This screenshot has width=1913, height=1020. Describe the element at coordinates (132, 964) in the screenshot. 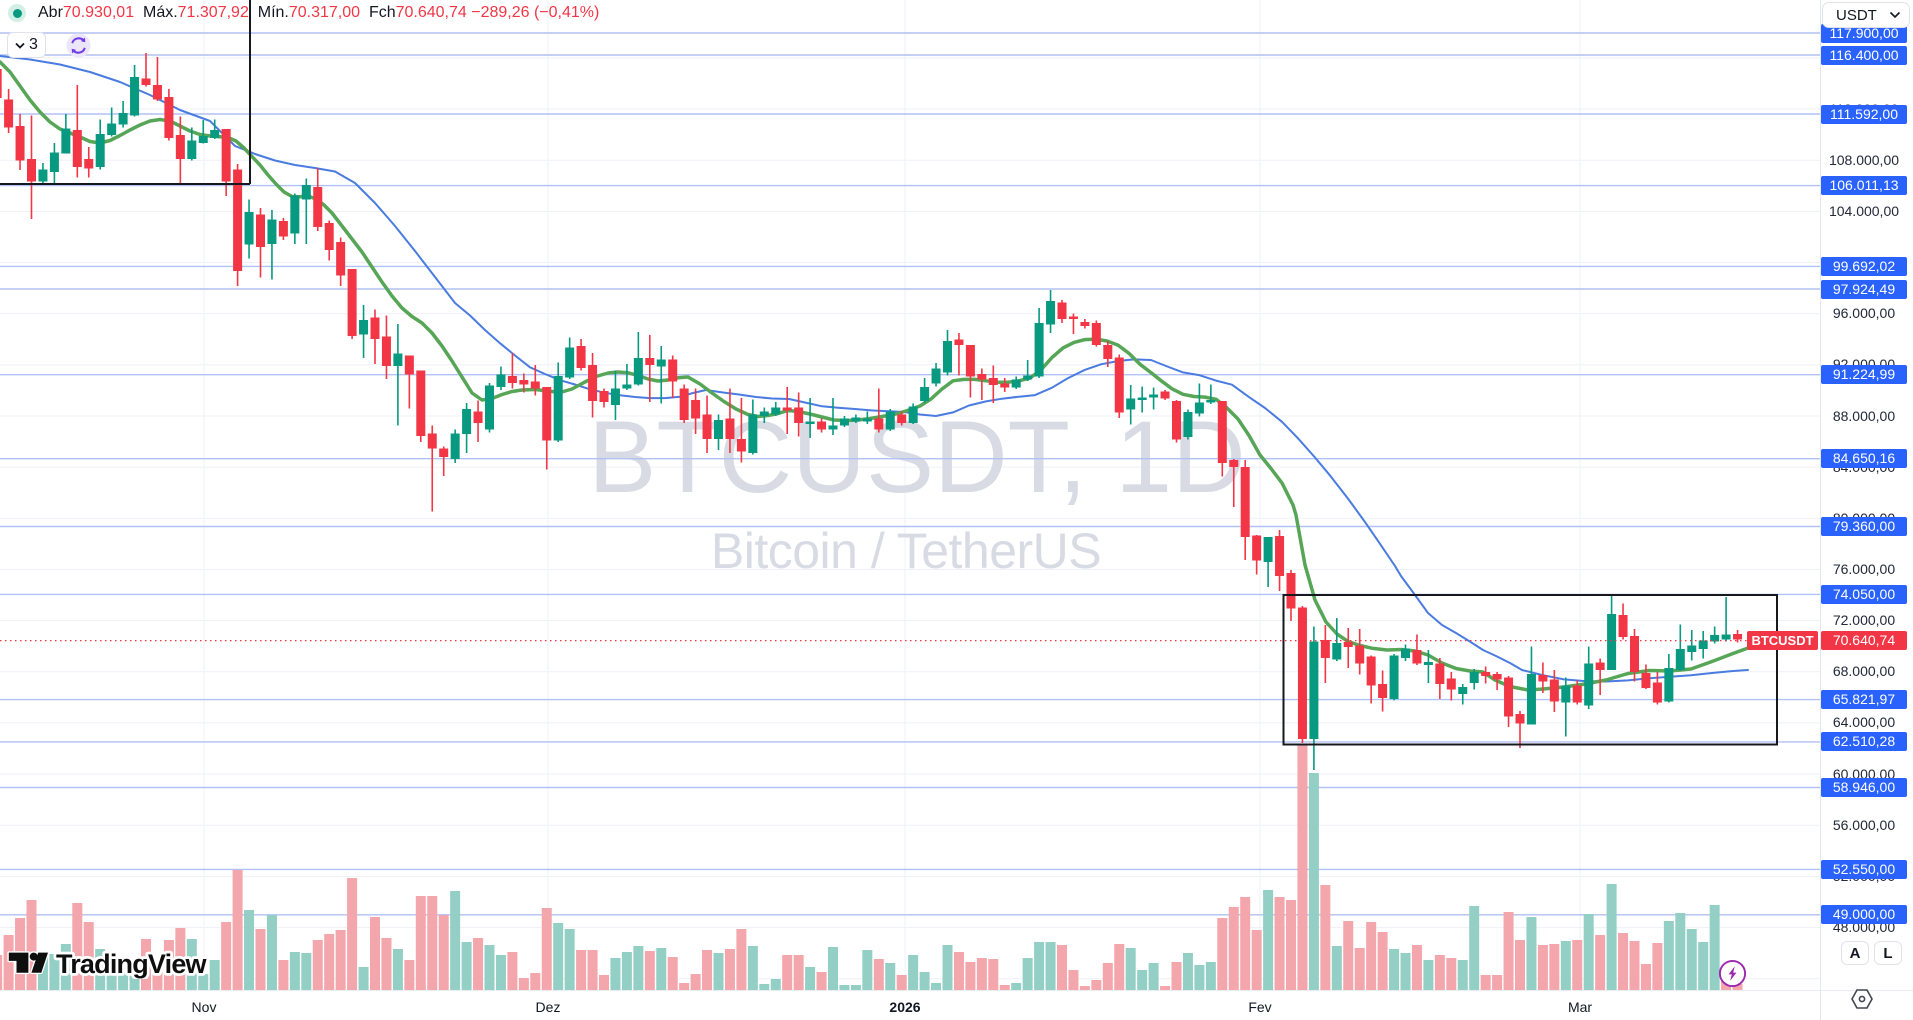

I see `svg-text: TradingView` at that location.